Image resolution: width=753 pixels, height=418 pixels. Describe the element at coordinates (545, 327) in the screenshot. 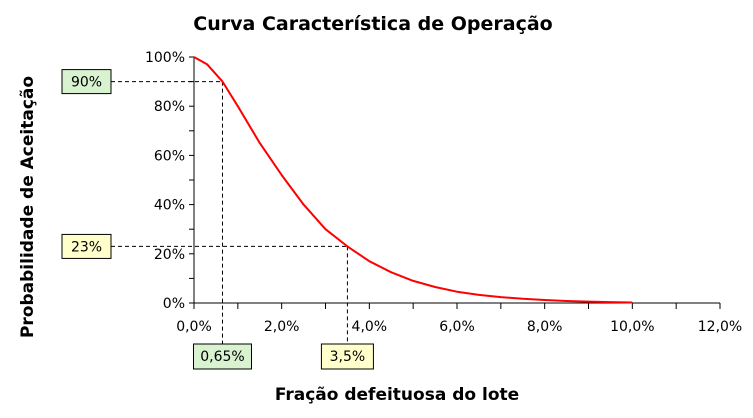

I see `x-tick-label: 8,0%` at that location.